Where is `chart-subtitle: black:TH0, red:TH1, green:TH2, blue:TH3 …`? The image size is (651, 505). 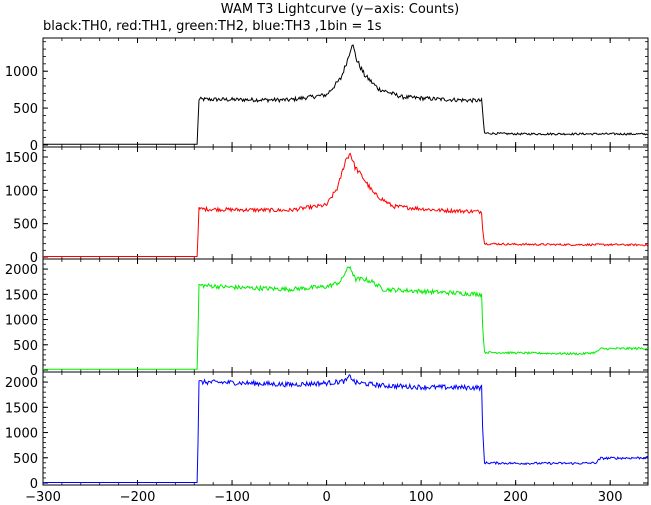
chart-subtitle: black:TH0, red:TH1, green:TH2, blue:TH3 … is located at coordinates (212, 26).